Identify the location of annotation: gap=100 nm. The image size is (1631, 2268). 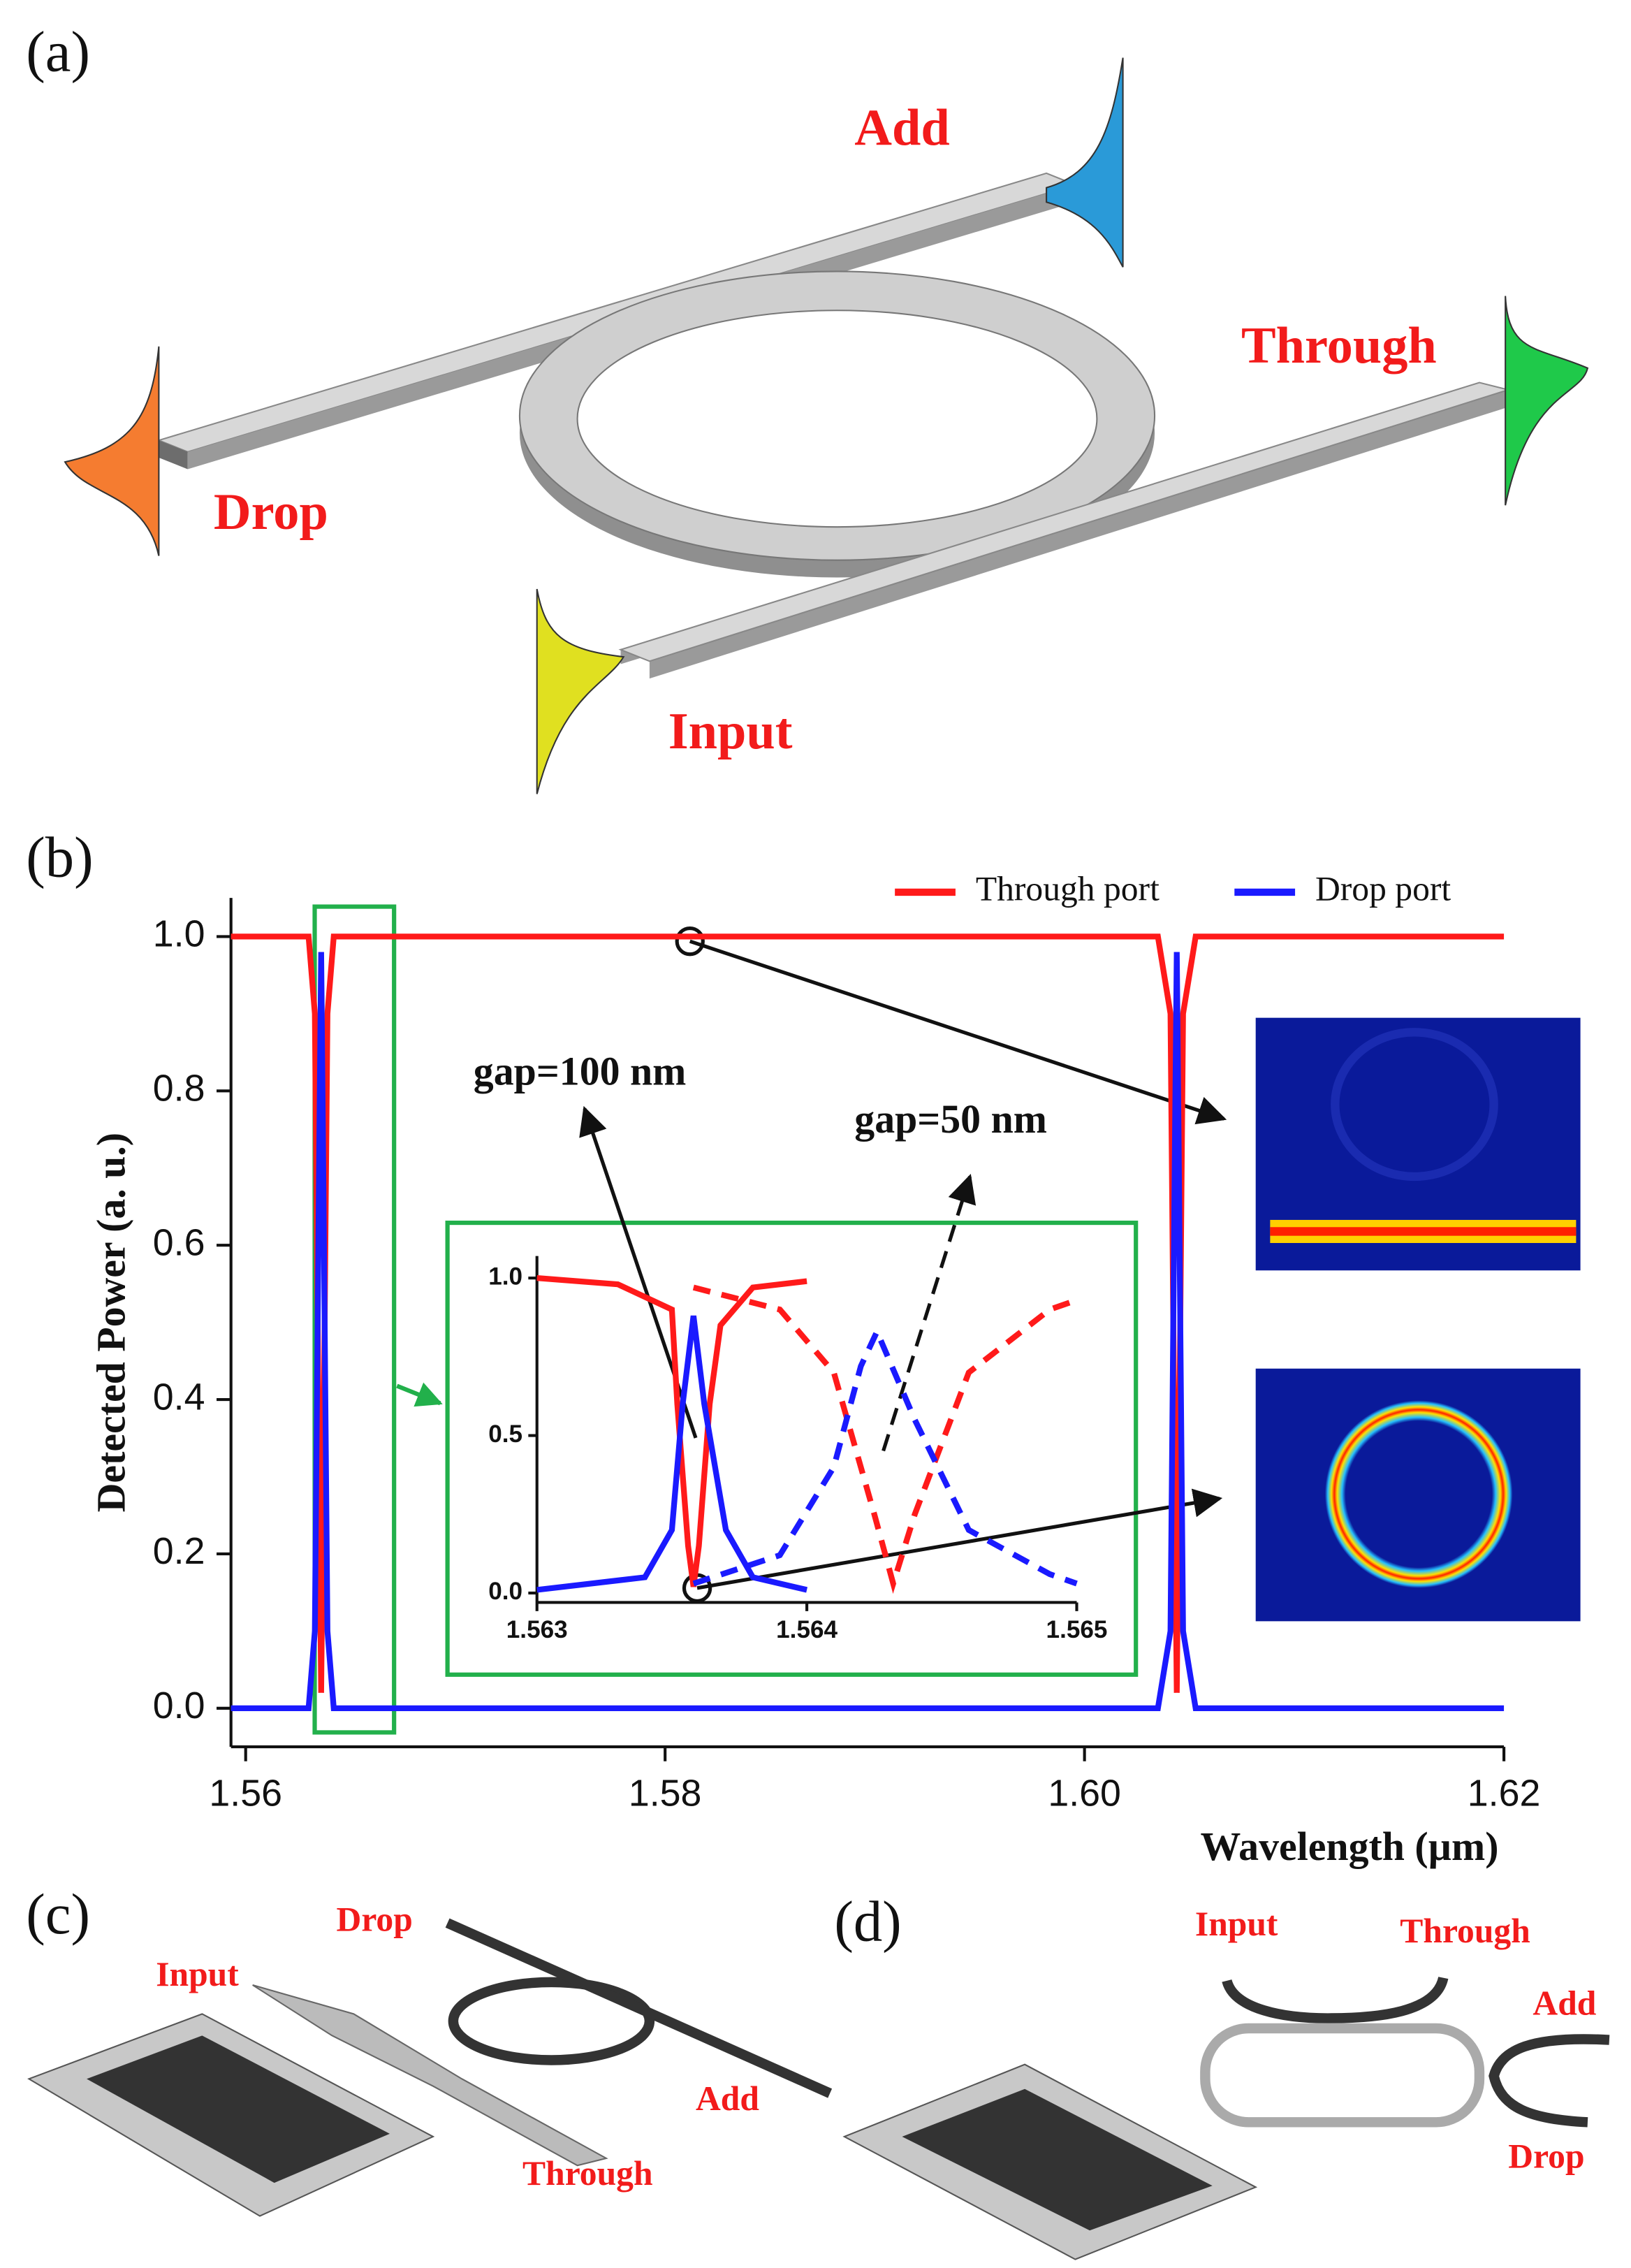
(580, 1071).